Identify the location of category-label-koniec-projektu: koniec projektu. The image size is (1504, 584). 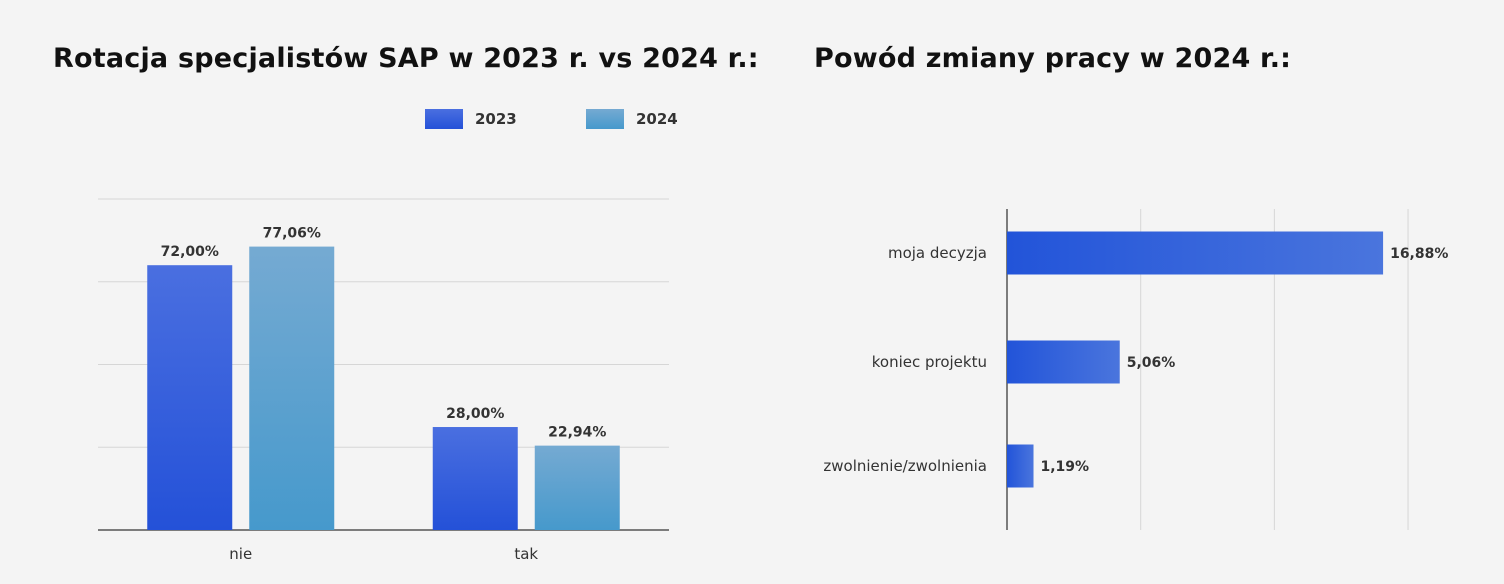
(929, 362).